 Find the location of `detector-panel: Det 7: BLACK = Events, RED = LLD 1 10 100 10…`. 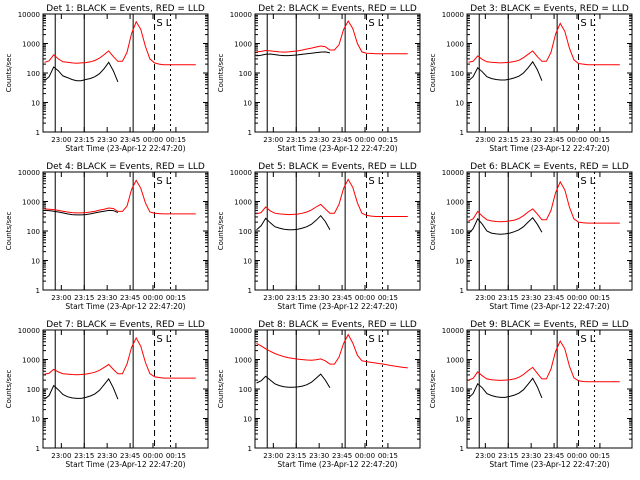

detector-panel: Det 7: BLACK = Events, RED = LLD 1 10 100 10… is located at coordinates (107, 394).